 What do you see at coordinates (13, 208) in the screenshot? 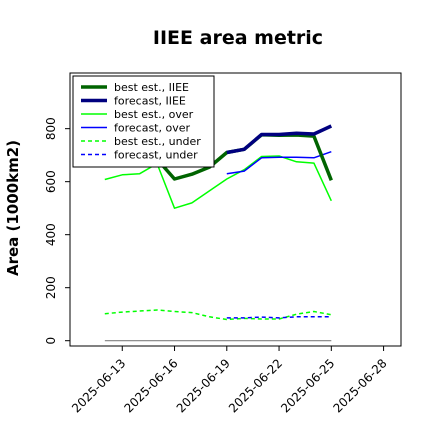
I see `y-axis-label: Area (1000km2)` at bounding box center [13, 208].